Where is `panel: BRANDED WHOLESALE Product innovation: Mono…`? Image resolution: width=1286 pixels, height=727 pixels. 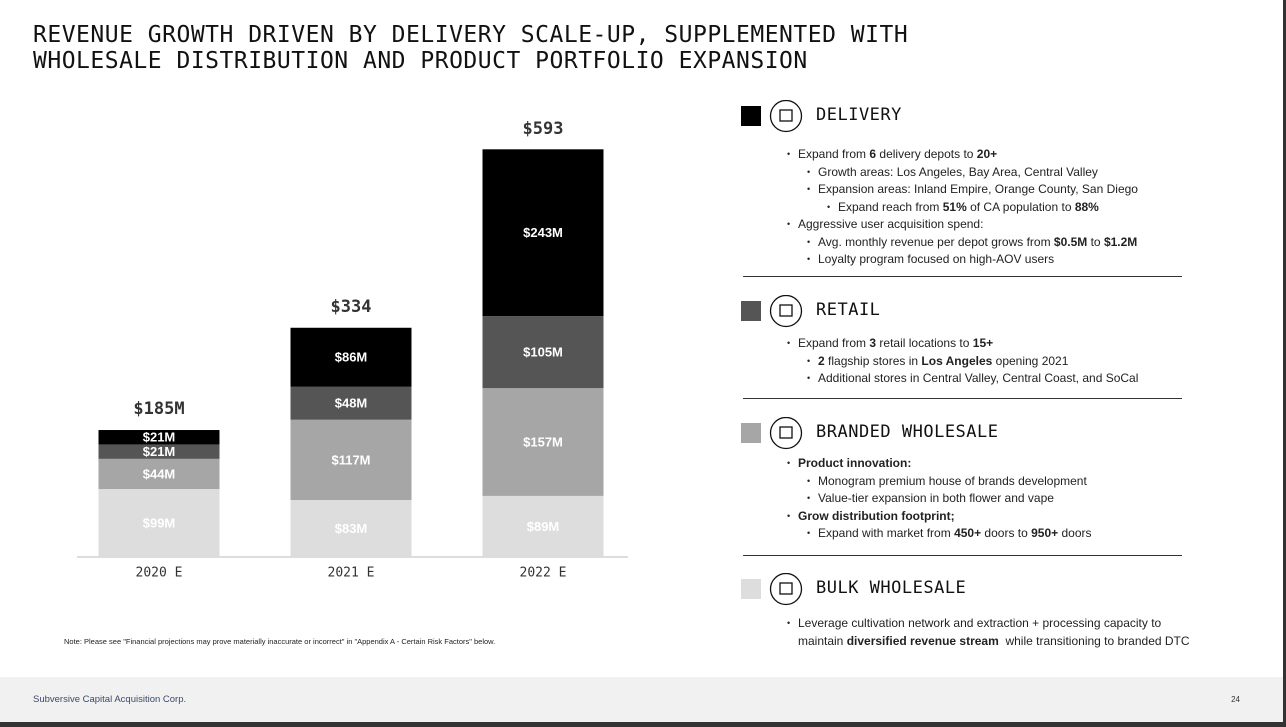 panel: BRANDED WHOLESALE Product innovation: Mono… is located at coordinates (976, 479).